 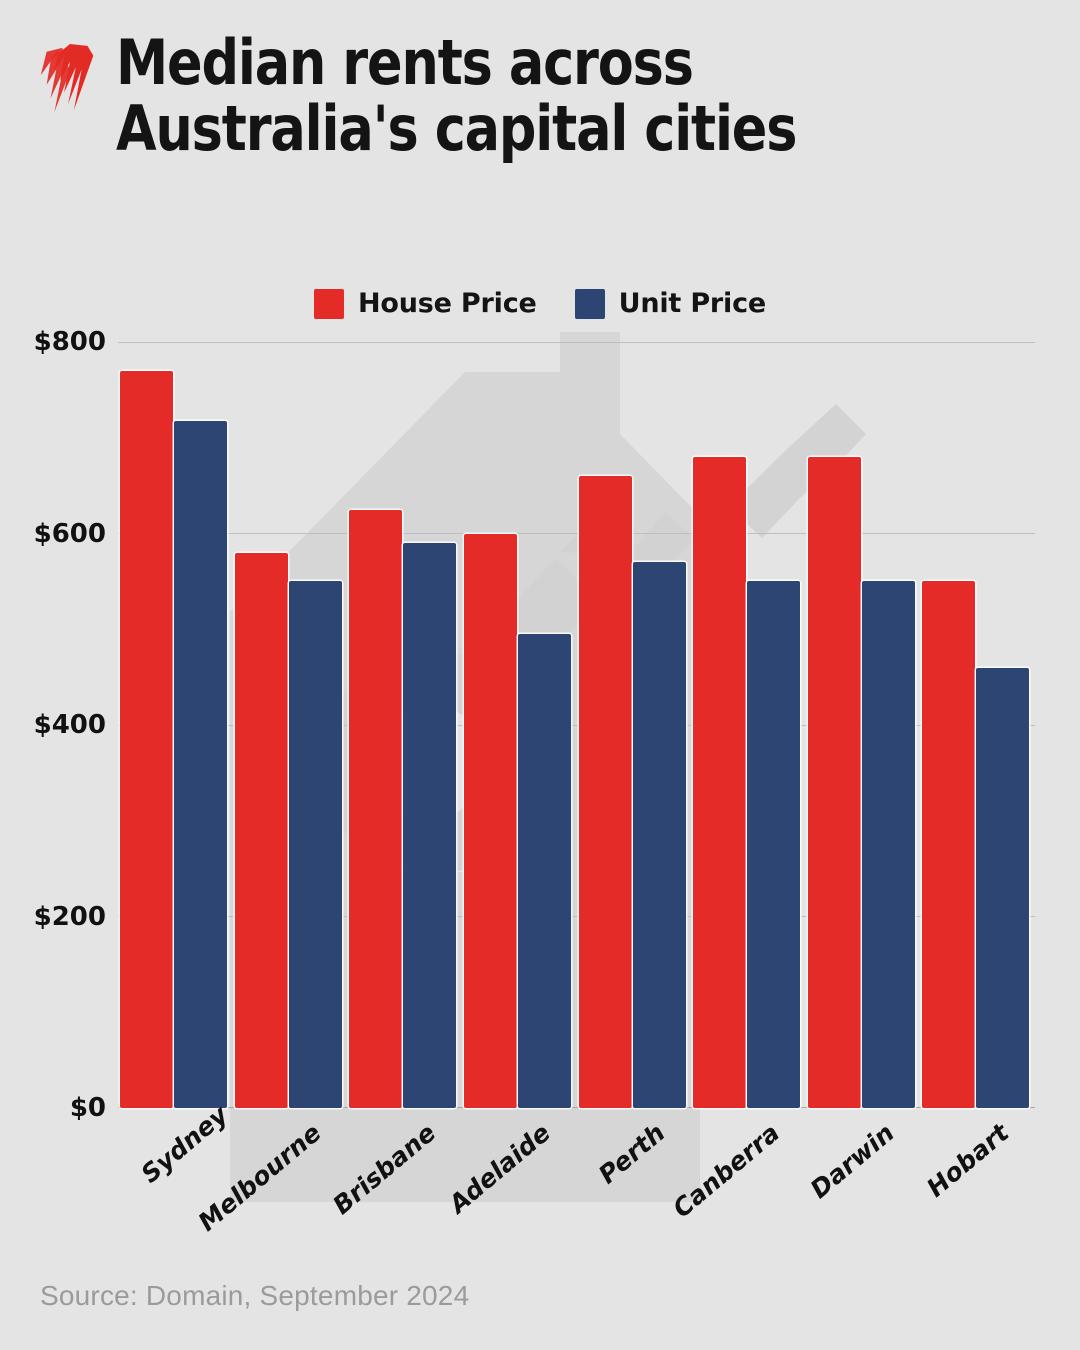 What do you see at coordinates (261, 830) in the screenshot?
I see `bar-melbourne-house` at bounding box center [261, 830].